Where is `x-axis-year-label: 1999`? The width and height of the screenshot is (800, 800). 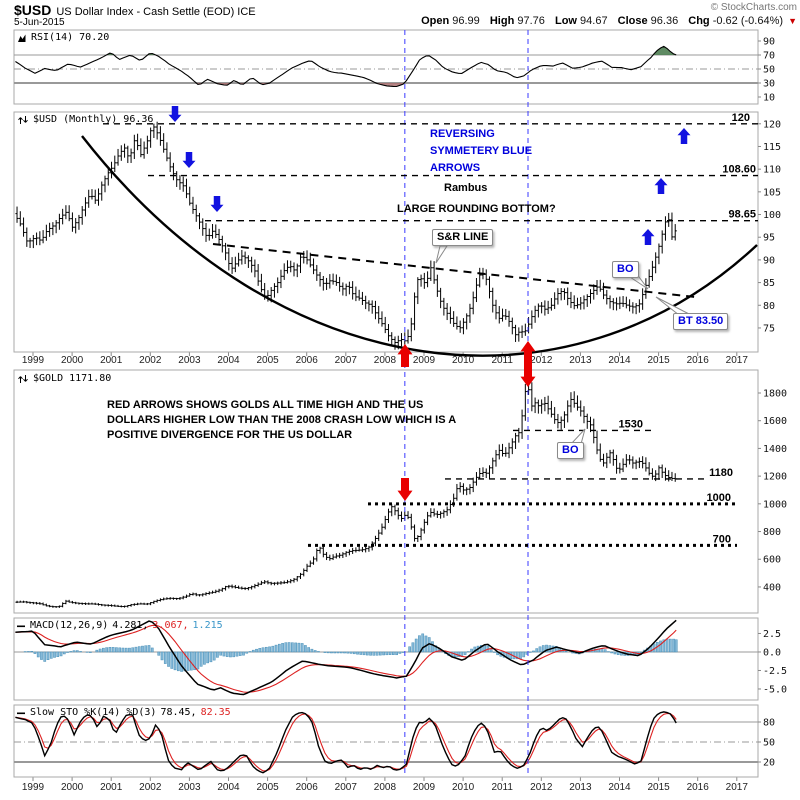 x-axis-year-label: 1999 is located at coordinates (33, 360).